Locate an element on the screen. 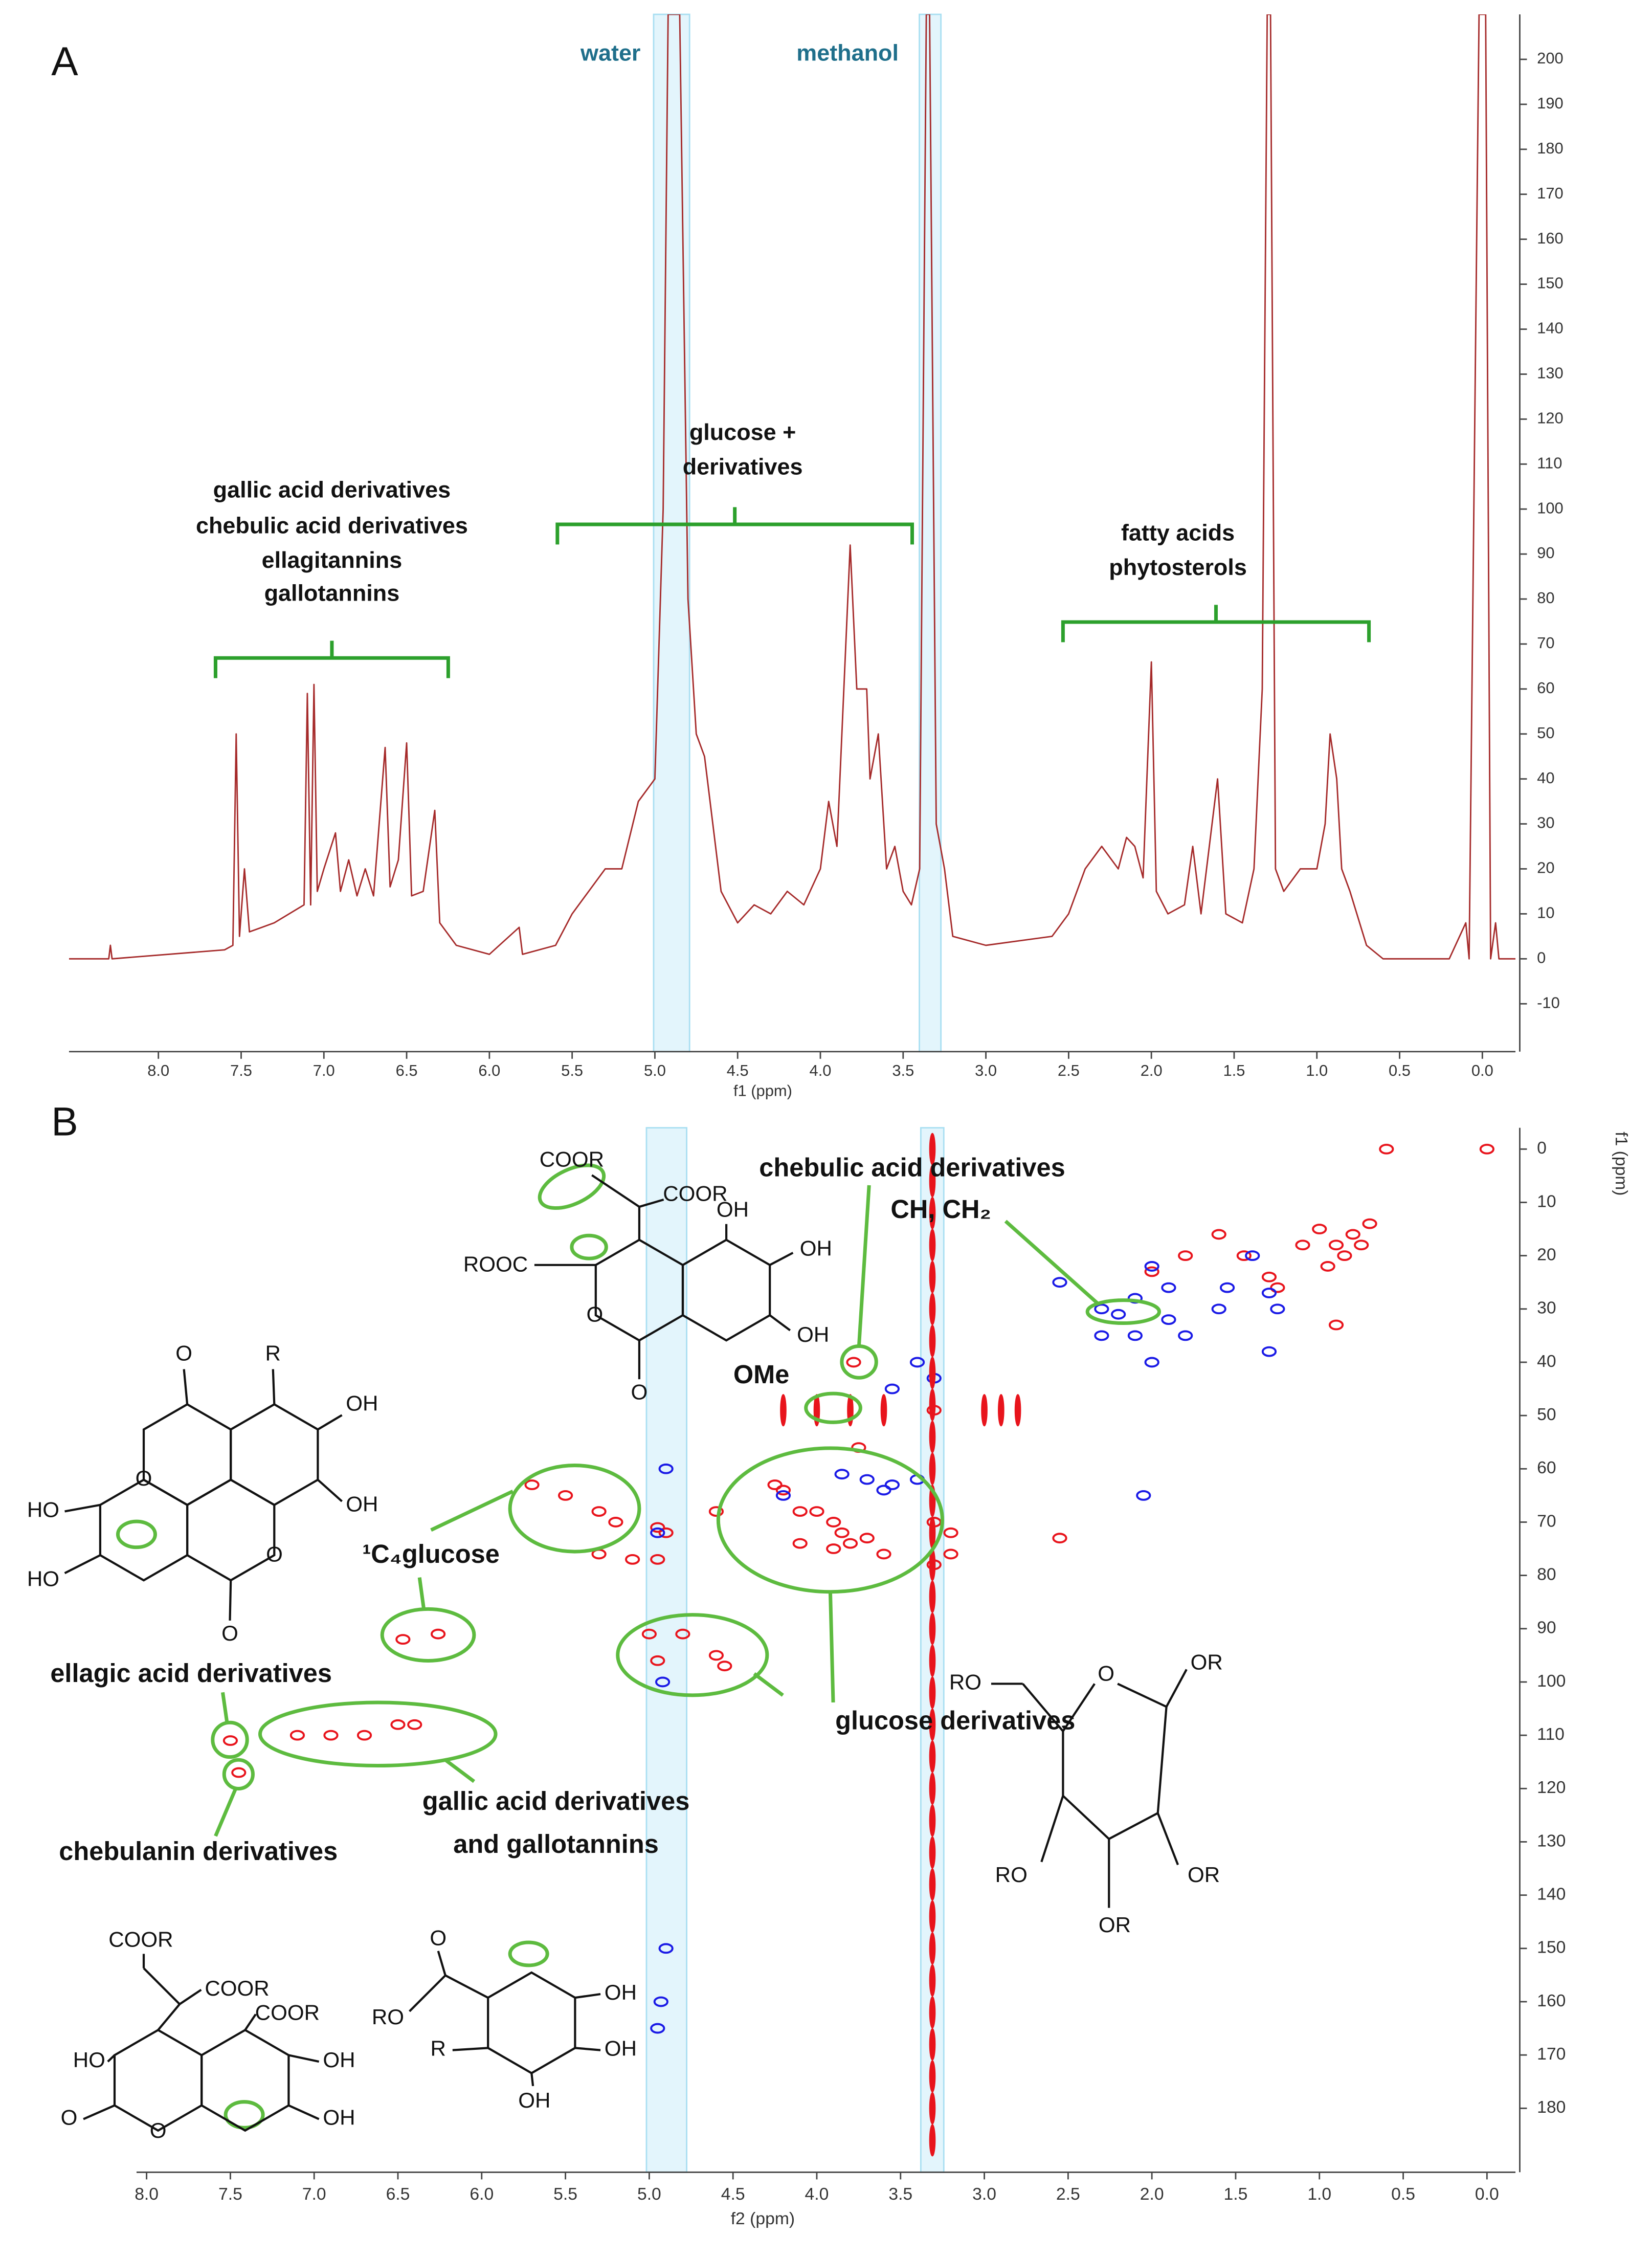 The height and width of the screenshot is (2257, 1652). solvent-label: water is located at coordinates (610, 53).